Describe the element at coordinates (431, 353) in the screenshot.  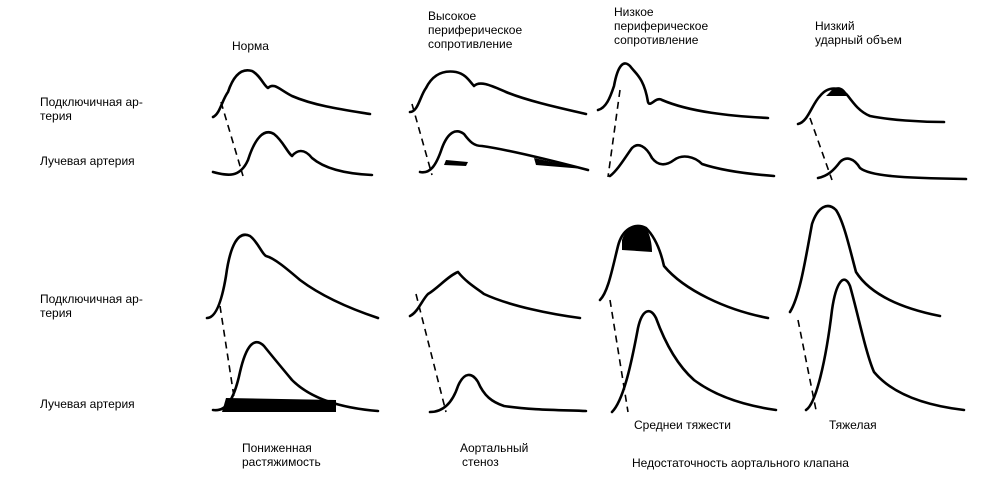
I see `dash-stenosis` at that location.